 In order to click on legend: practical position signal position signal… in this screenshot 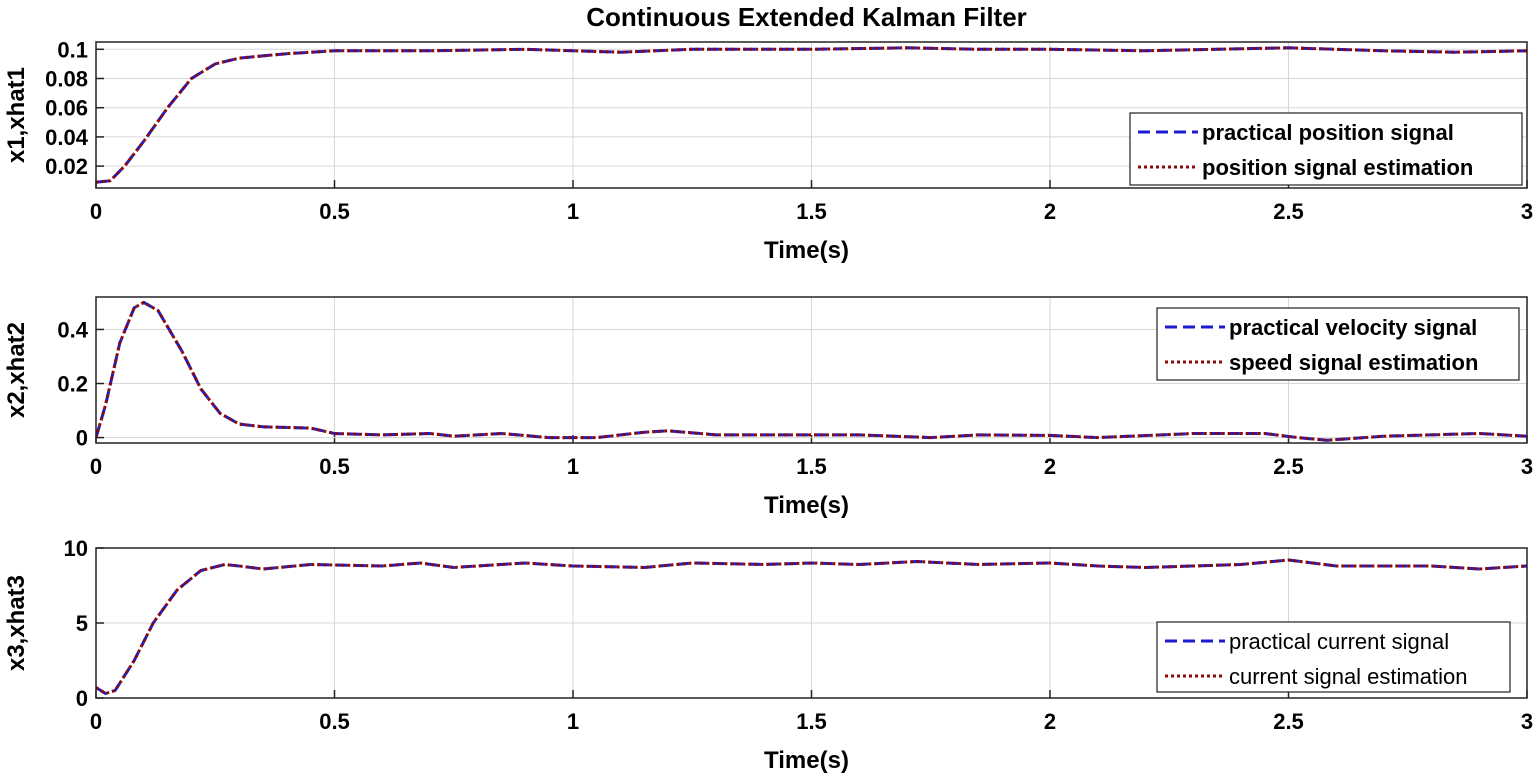, I will do `click(1326, 149)`.